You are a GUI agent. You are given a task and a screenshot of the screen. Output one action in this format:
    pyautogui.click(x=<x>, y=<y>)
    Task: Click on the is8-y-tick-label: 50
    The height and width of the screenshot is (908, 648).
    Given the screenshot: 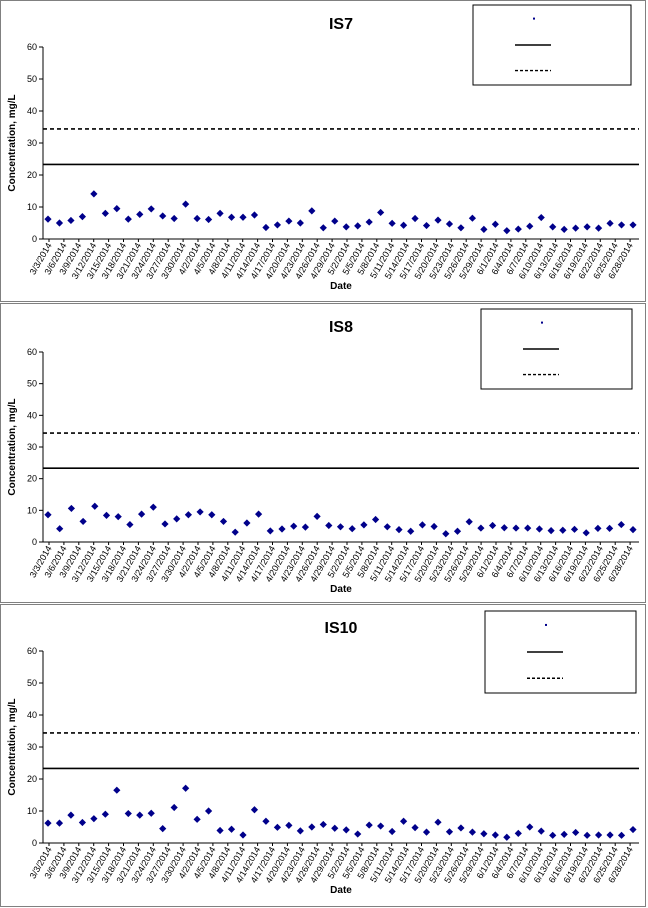 What is the action you would take?
    pyautogui.click(x=32, y=384)
    